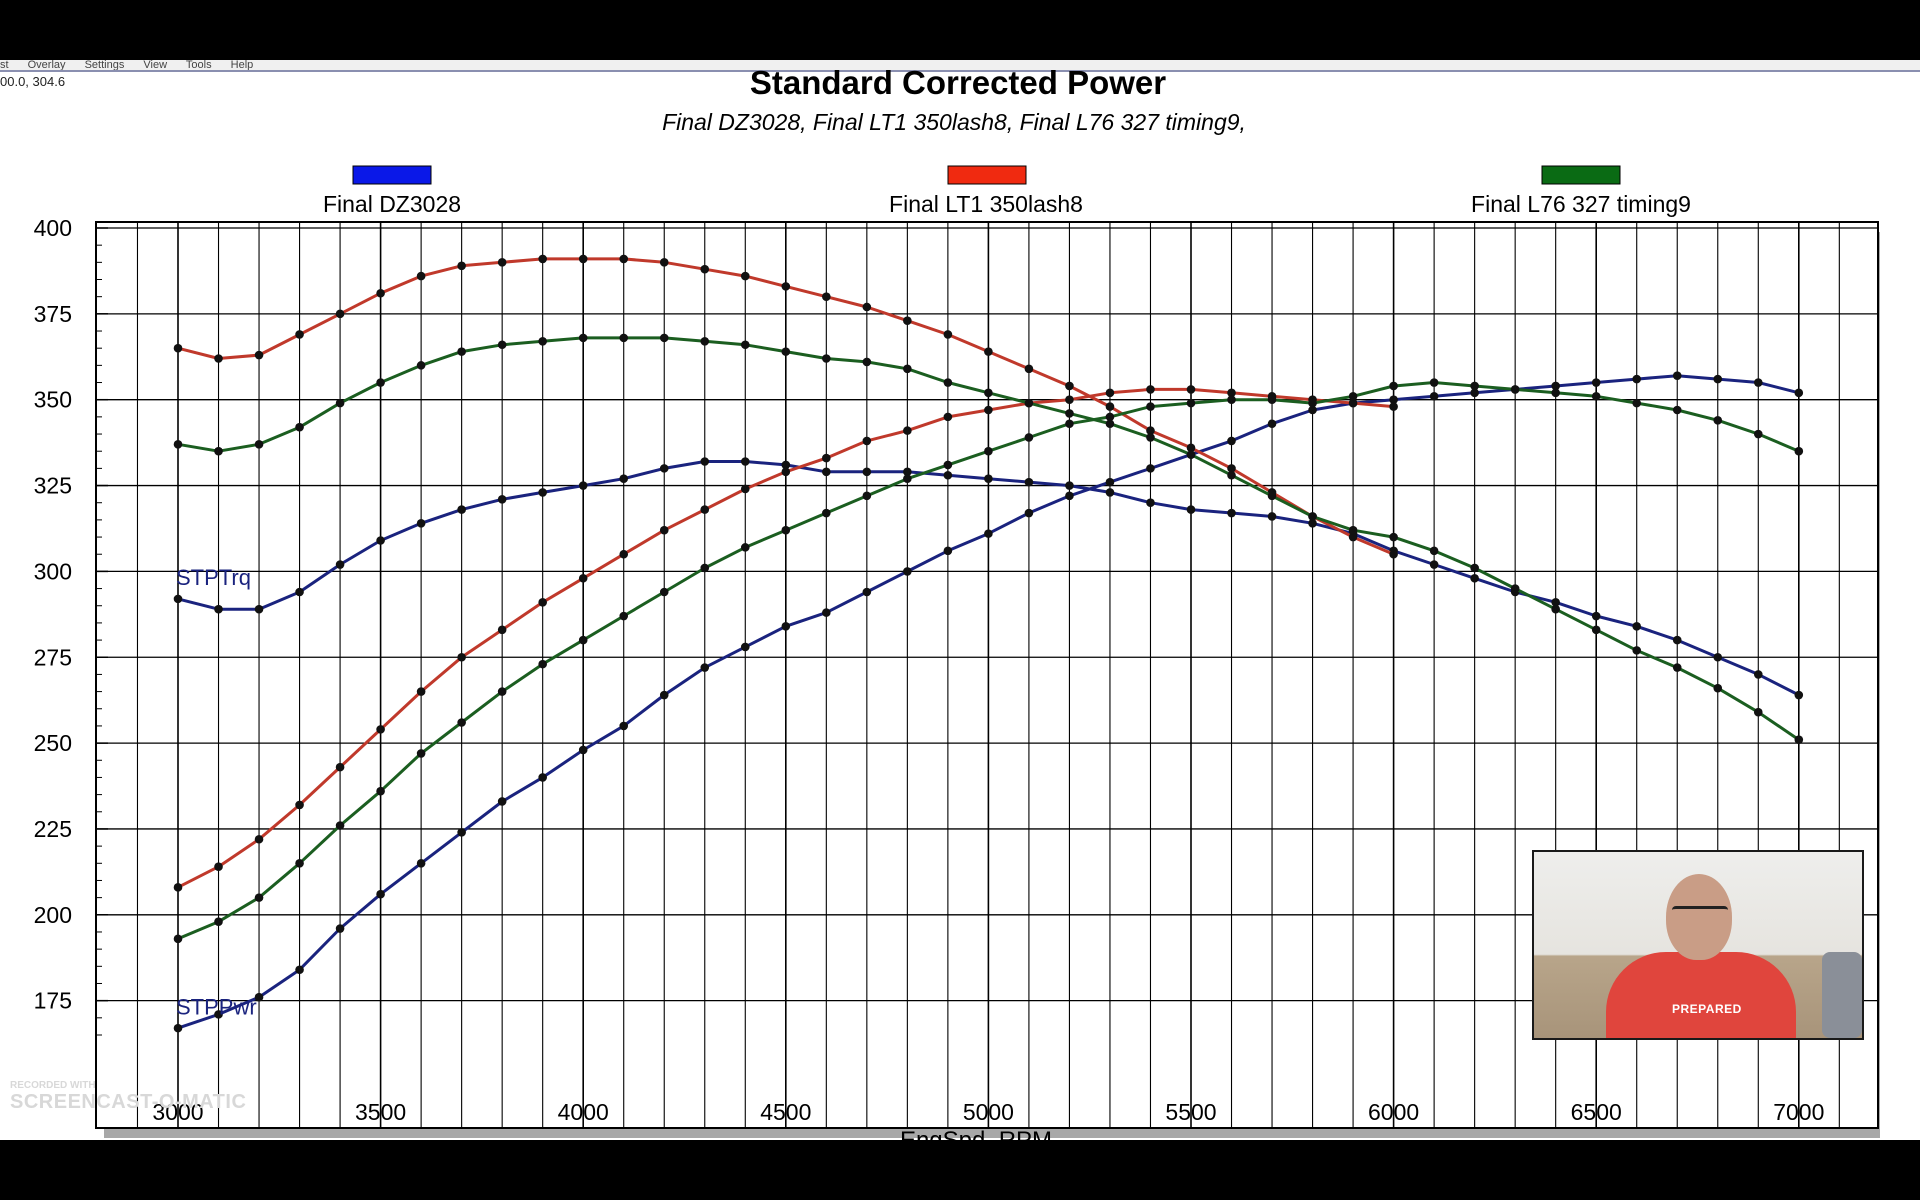 The width and height of the screenshot is (1920, 1200). What do you see at coordinates (242, 65) in the screenshot?
I see `menu-item-help: Help` at bounding box center [242, 65].